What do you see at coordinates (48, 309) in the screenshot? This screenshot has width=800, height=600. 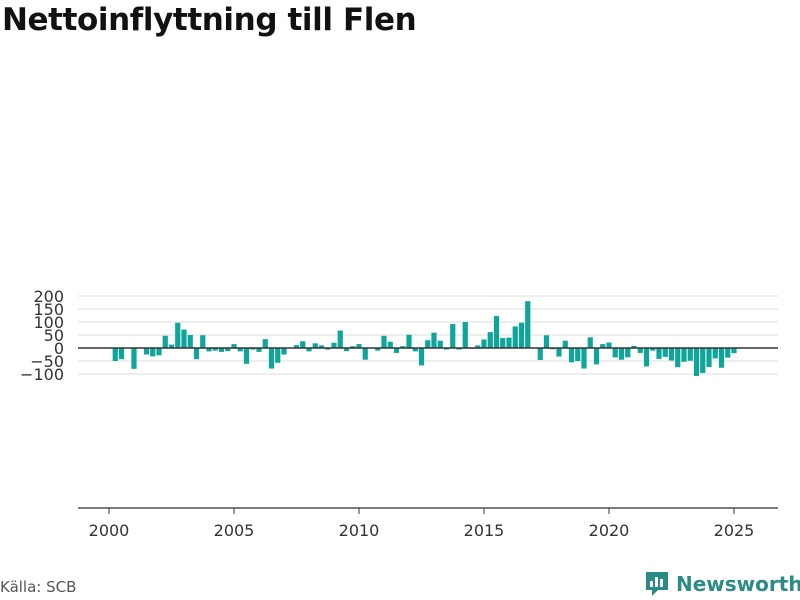 I see `y-tick-label: 150` at bounding box center [48, 309].